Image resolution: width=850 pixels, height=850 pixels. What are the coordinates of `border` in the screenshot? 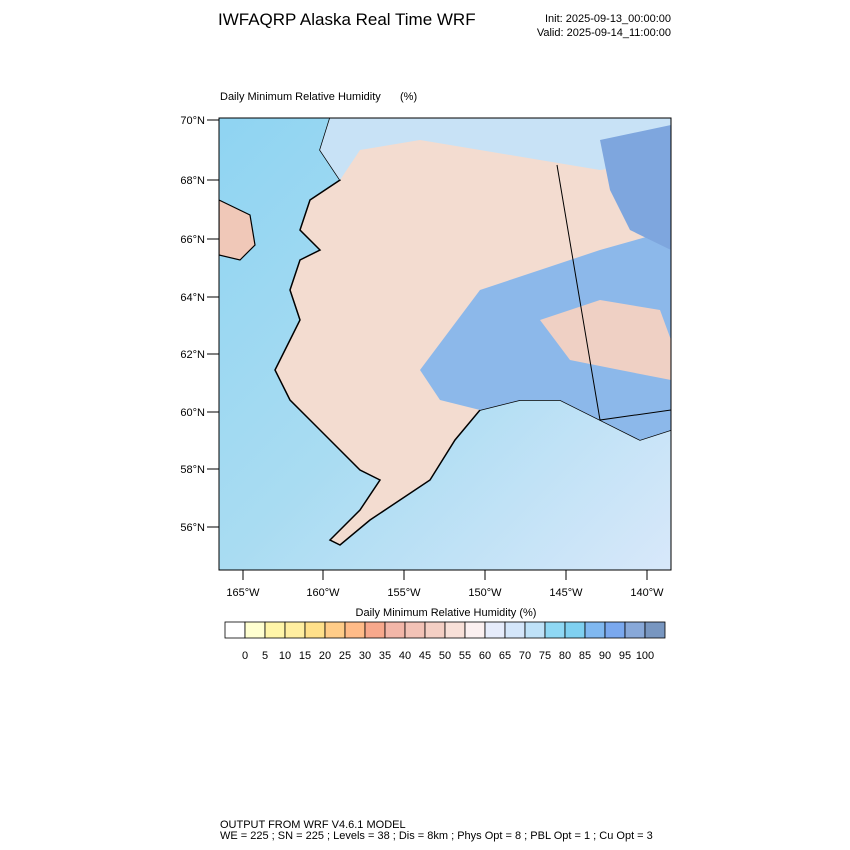 It's located at (613, 292).